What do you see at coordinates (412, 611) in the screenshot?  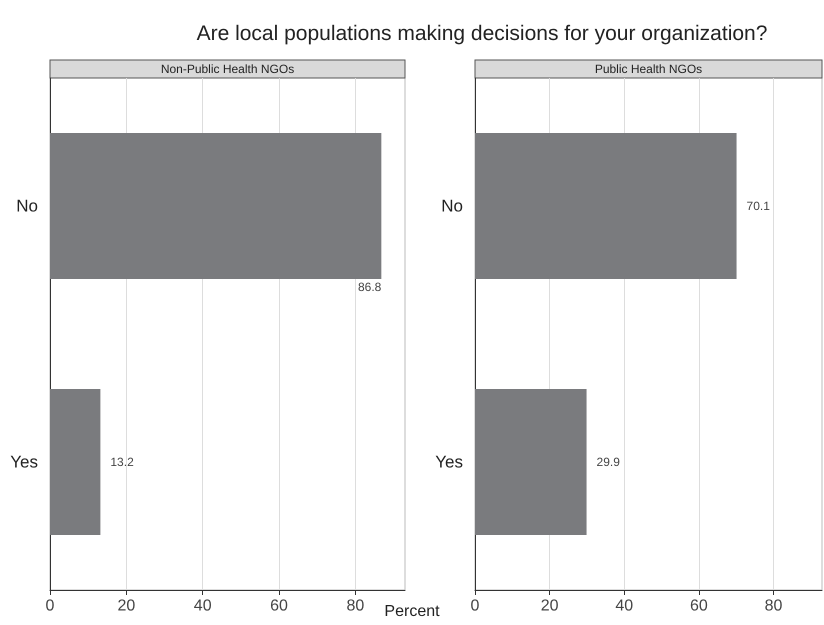 I see `x-axis-title: Percent` at bounding box center [412, 611].